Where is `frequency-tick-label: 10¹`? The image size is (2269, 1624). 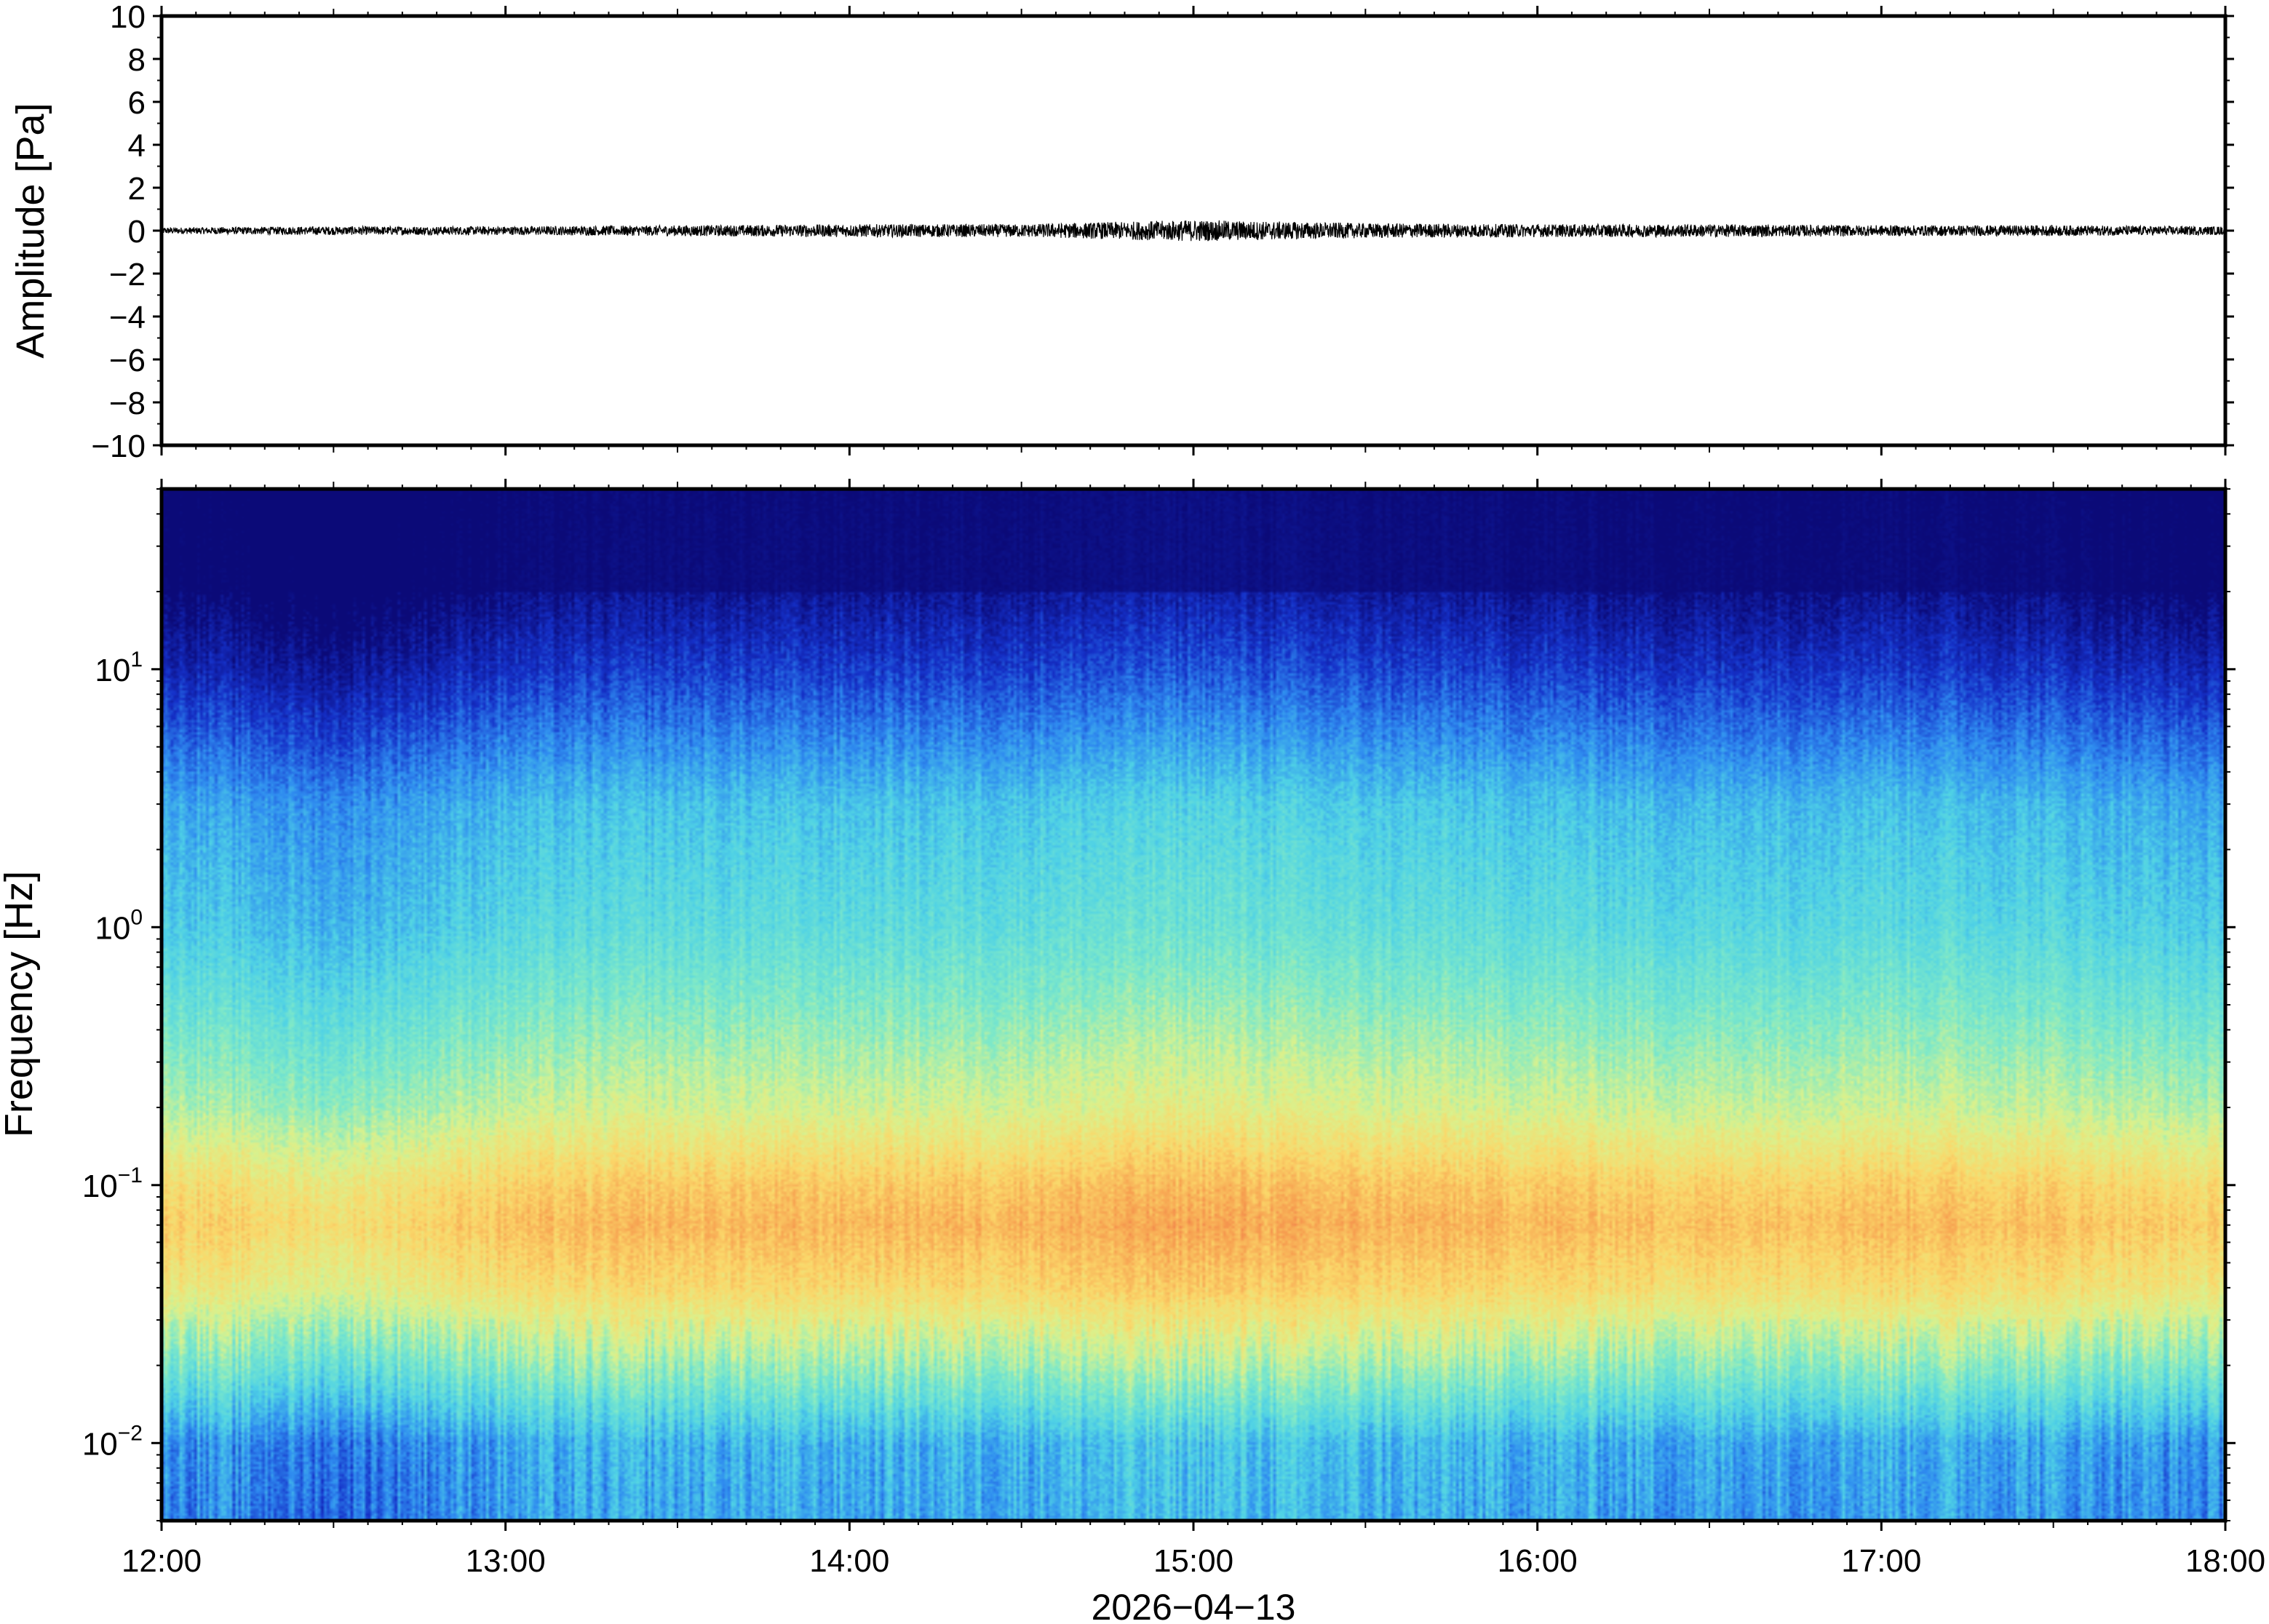 frequency-tick-label: 10¹ is located at coordinates (119, 668).